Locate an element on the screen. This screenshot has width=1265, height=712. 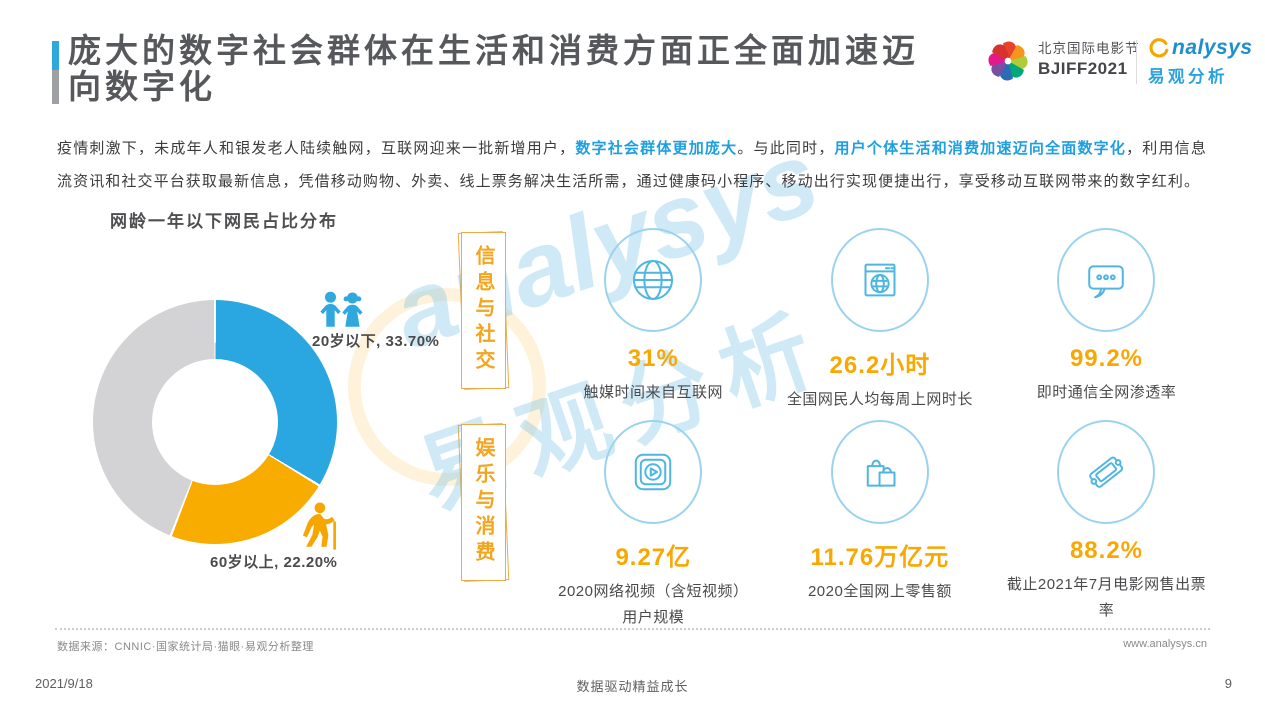
elderly-person-icon is located at coordinates (319, 526).